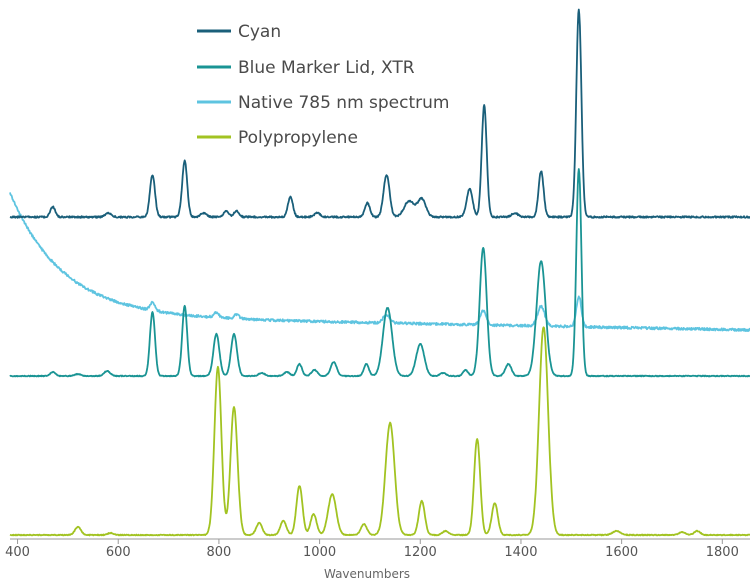  Describe the element at coordinates (298, 138) in the screenshot. I see `legend-label-polypropylene: Polypropylene` at that location.